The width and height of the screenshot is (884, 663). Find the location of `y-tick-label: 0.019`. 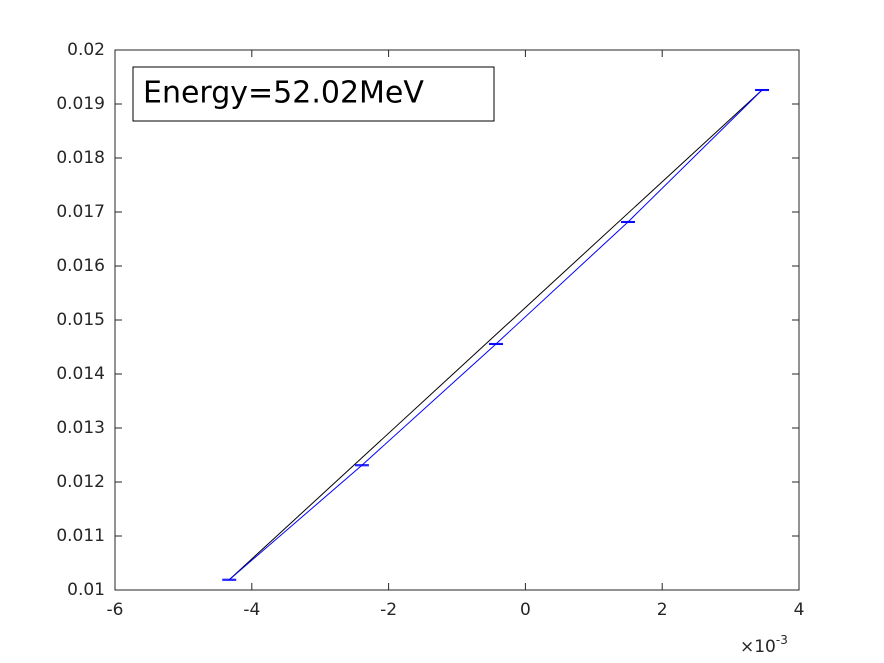

y-tick-label: 0.019 is located at coordinates (80, 104).